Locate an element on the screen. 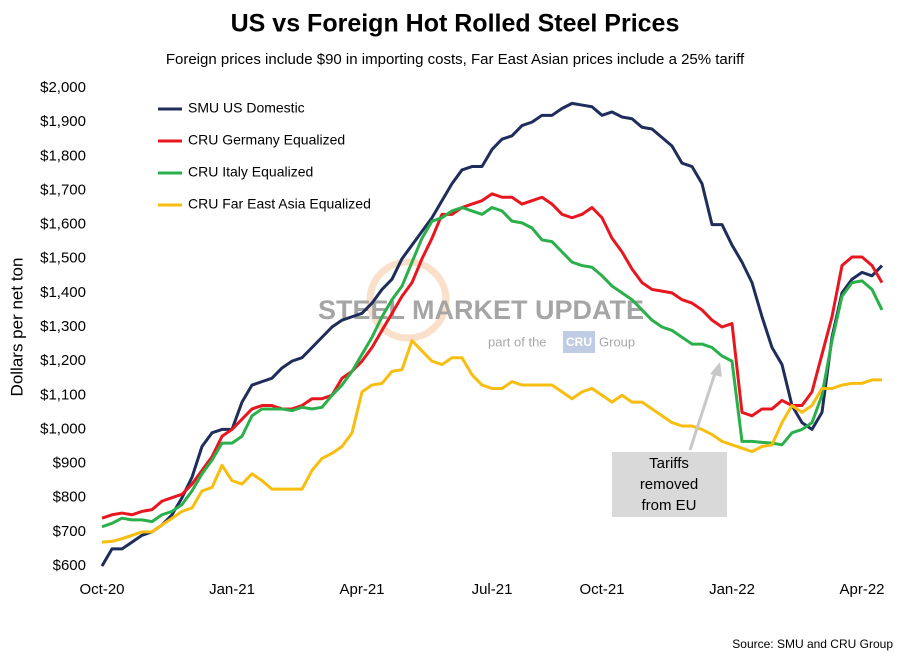 The width and height of the screenshot is (910, 661). x-tick-label: Jan-21 is located at coordinates (232, 589).